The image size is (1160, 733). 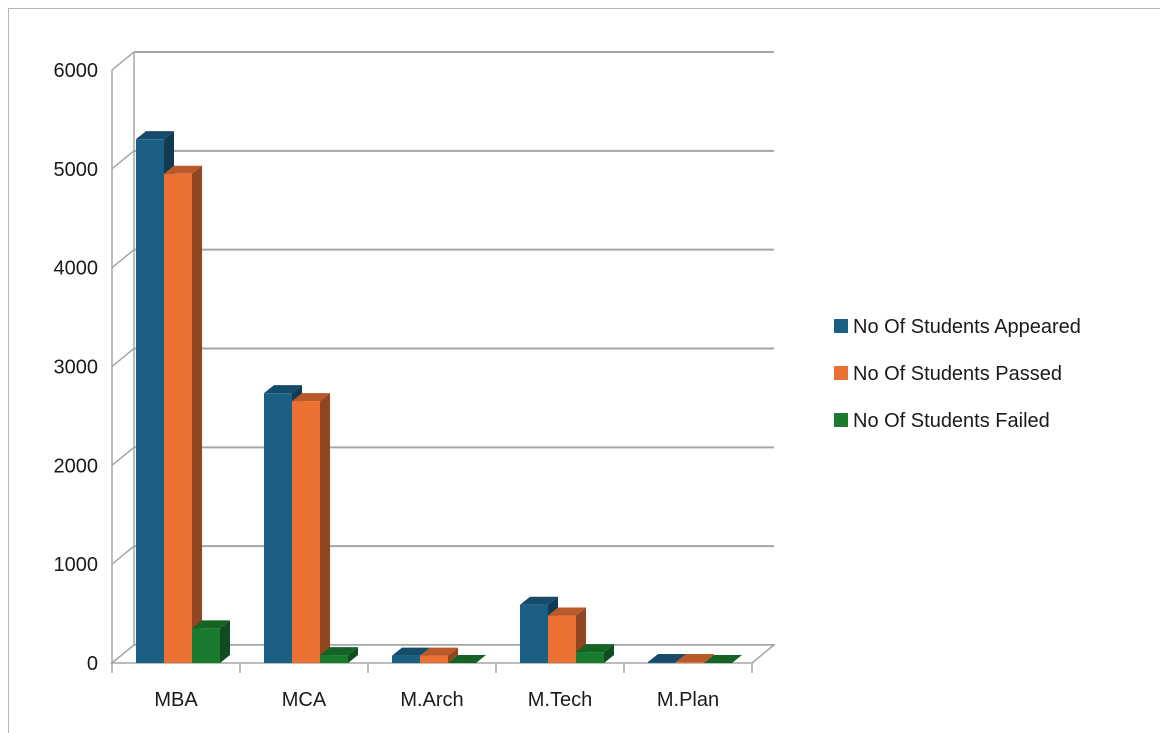 I want to click on x-tick-labels: MBA MCA M.Arch M.Tech M.Plan, so click(x=436, y=700).